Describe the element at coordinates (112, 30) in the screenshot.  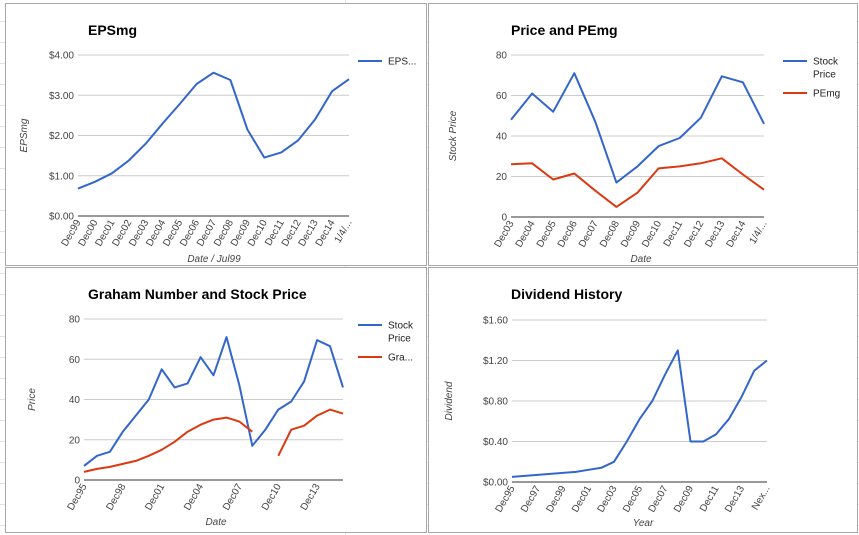
I see `chart-title: EPSmg` at that location.